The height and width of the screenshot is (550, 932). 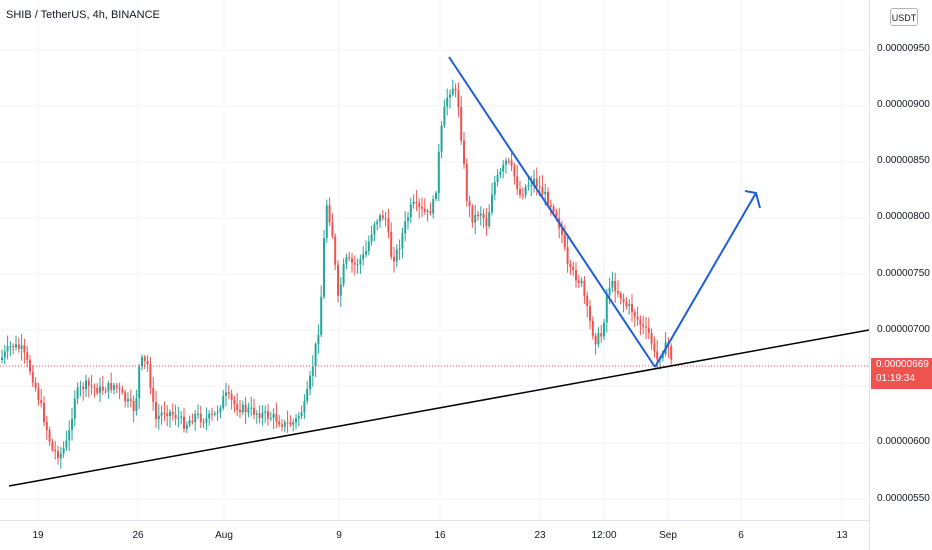 I want to click on time-axis: 19 26 Aug 9 16 23 12:00 Sep 6 13, so click(x=434, y=535).